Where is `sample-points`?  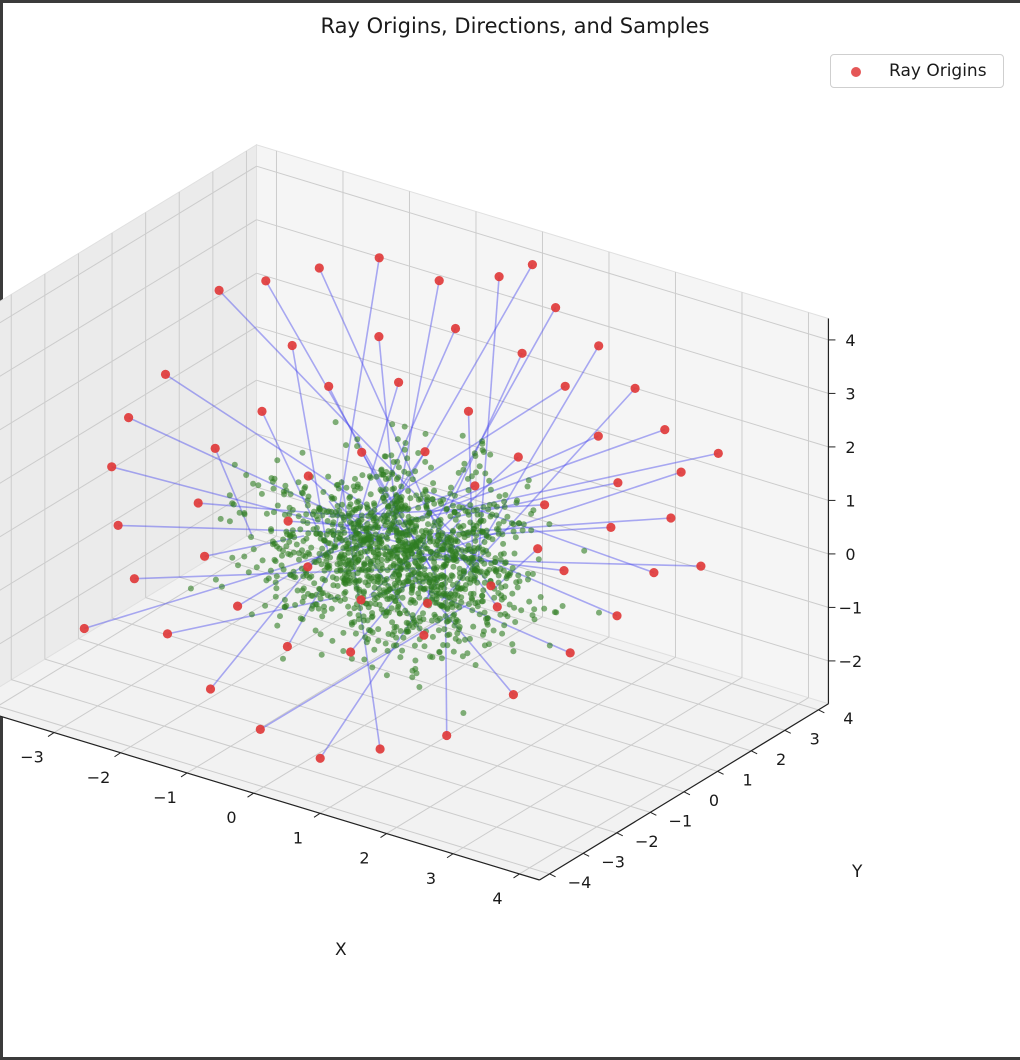
sample-points is located at coordinates (394, 567).